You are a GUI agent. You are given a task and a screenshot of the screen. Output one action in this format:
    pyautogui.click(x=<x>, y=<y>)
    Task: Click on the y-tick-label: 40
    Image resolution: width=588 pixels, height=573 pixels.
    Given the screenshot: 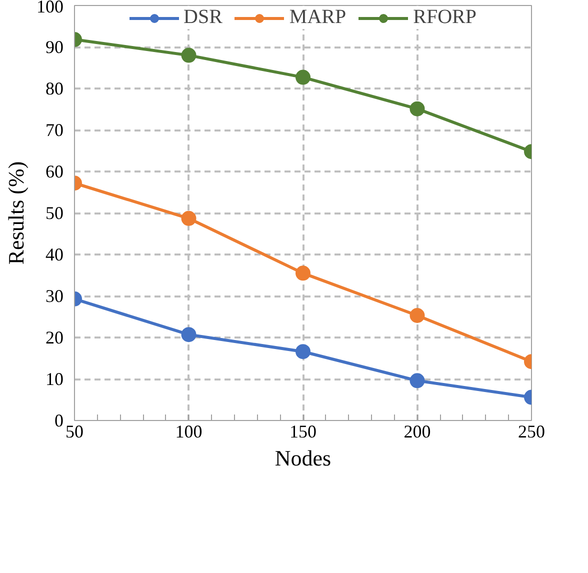 What is the action you would take?
    pyautogui.click(x=55, y=254)
    